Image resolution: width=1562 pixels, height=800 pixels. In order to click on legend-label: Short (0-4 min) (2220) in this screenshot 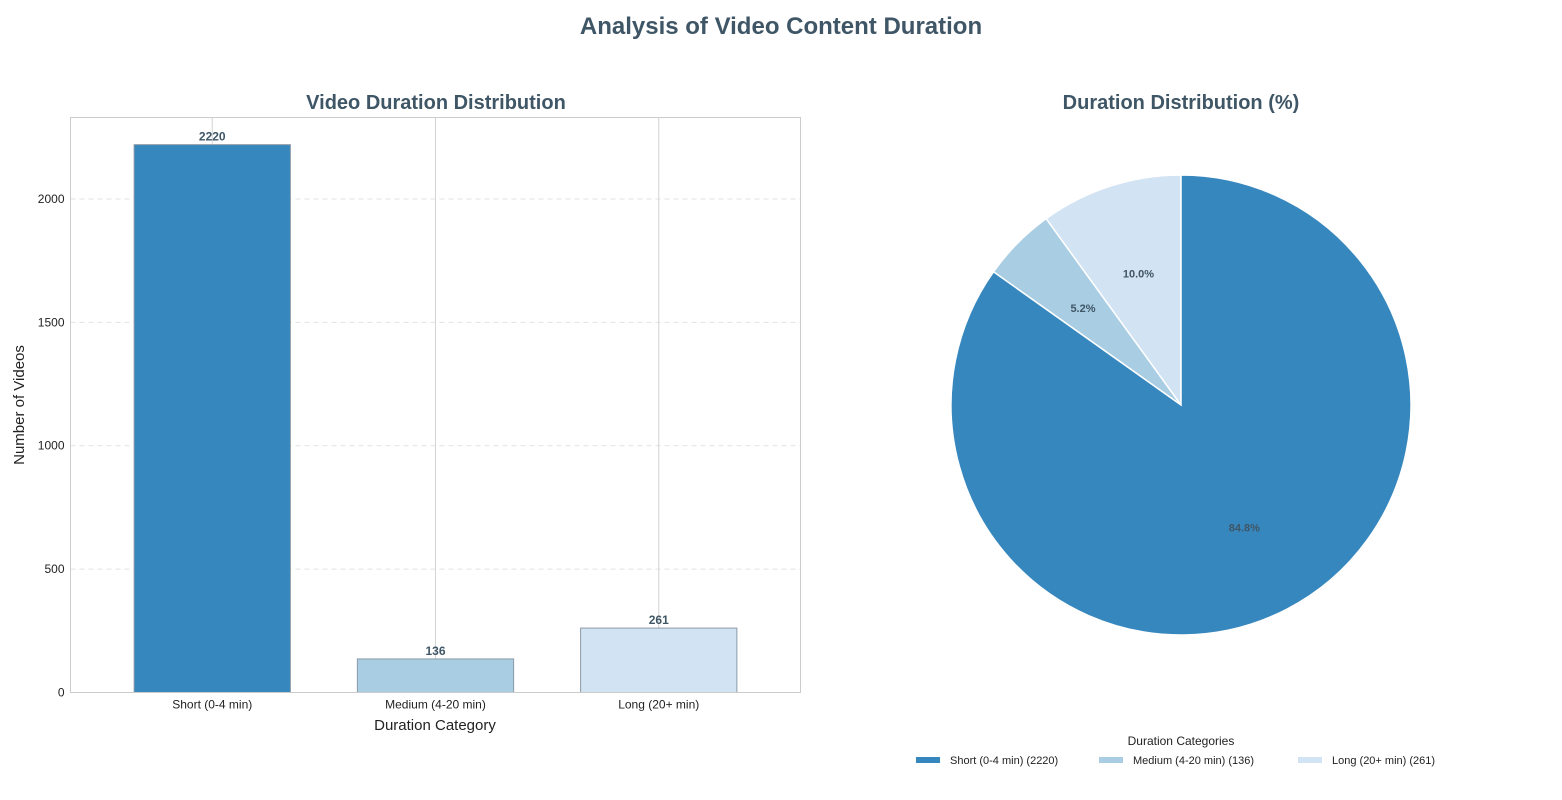, I will do `click(1004, 761)`.